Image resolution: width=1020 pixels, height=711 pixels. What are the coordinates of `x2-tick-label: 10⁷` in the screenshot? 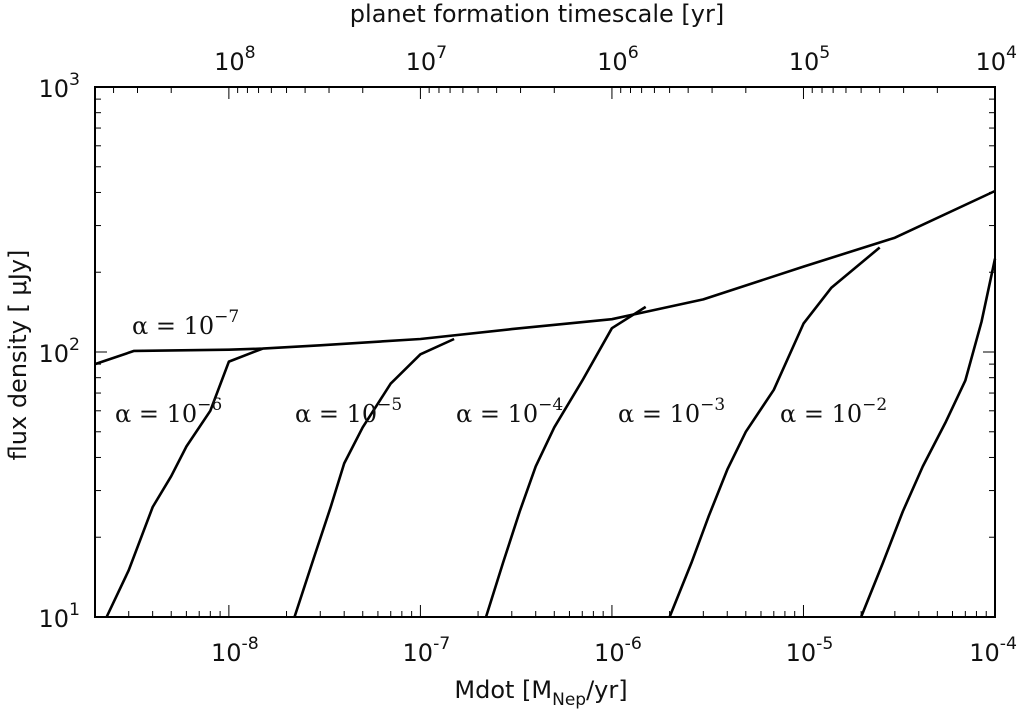 It's located at (427, 59).